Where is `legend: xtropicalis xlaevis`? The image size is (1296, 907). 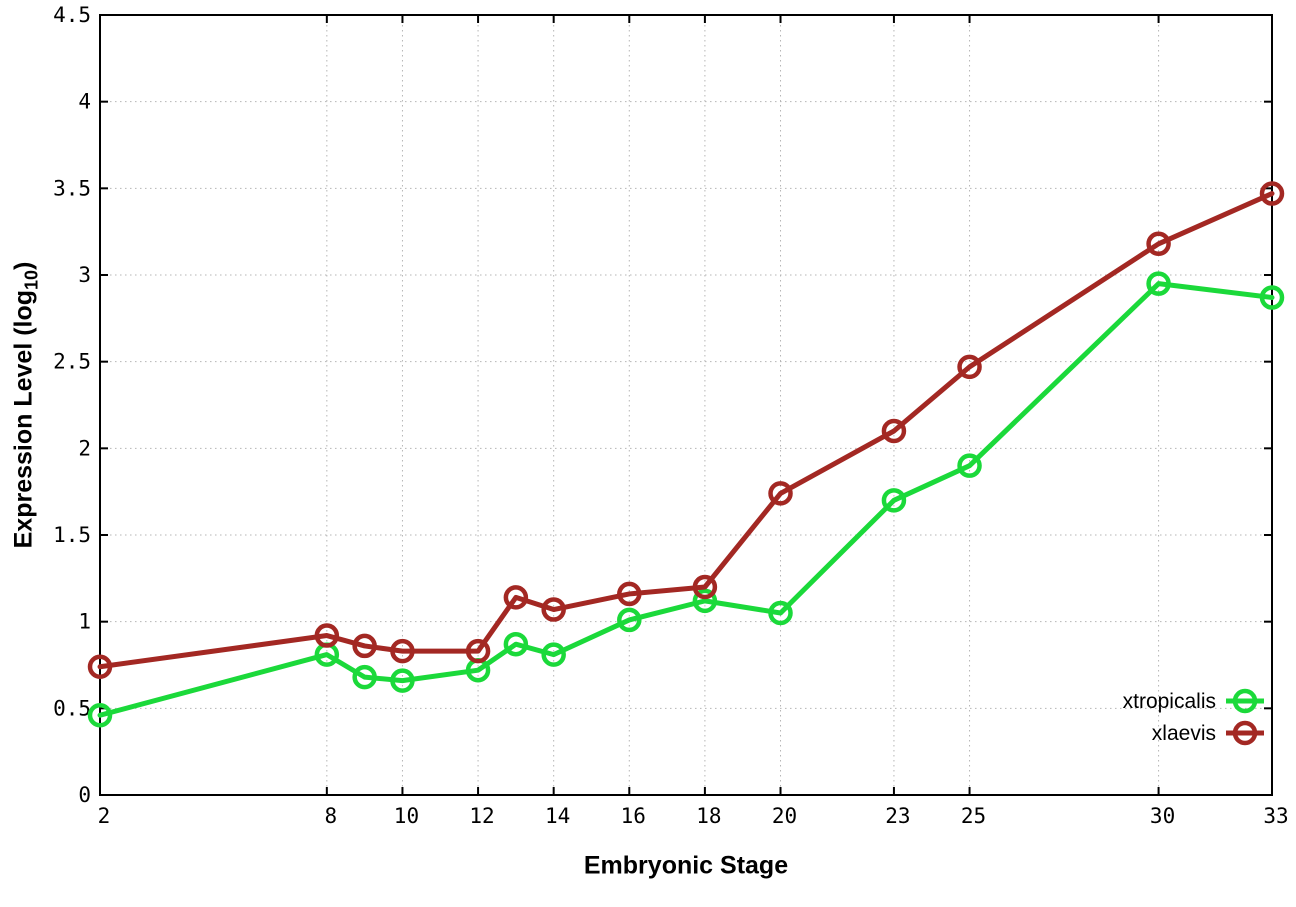
legend: xtropicalis xlaevis is located at coordinates (1169, 720).